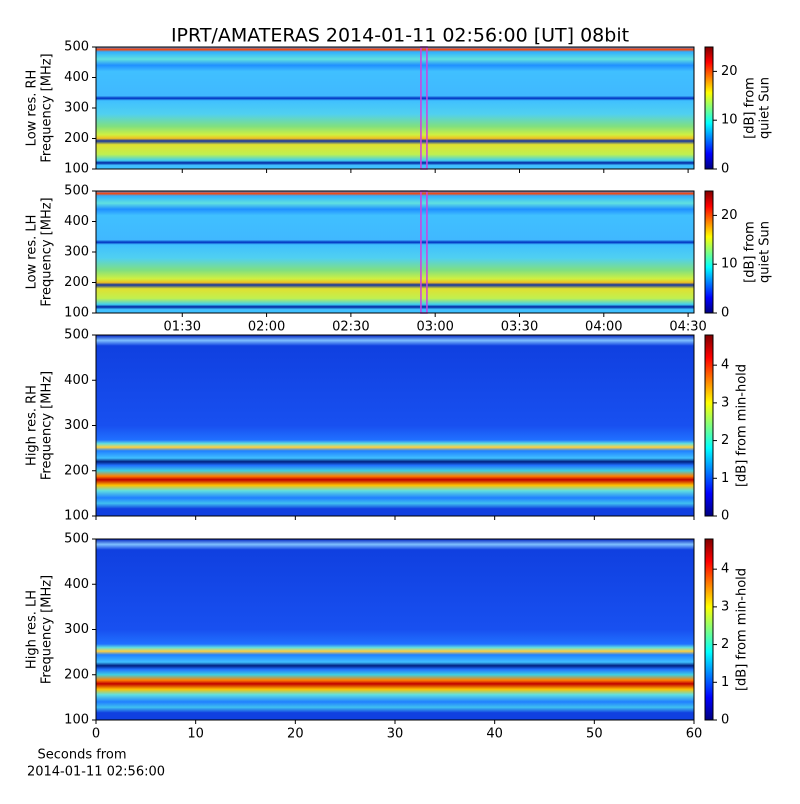  Describe the element at coordinates (295, 734) in the screenshot. I see `x-tick-label: 20` at that location.